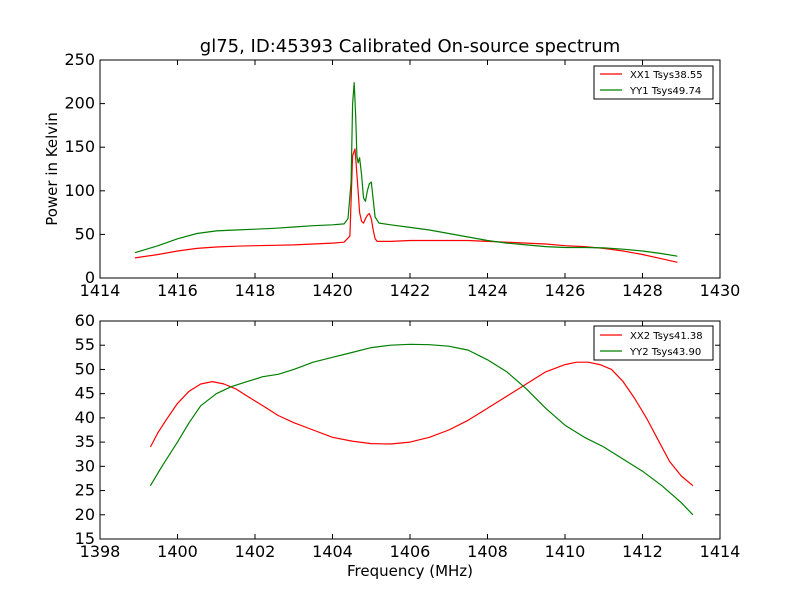 Image resolution: width=800 pixels, height=600 pixels. What do you see at coordinates (177, 290) in the screenshot?
I see `x-tick-label: 1416` at bounding box center [177, 290].